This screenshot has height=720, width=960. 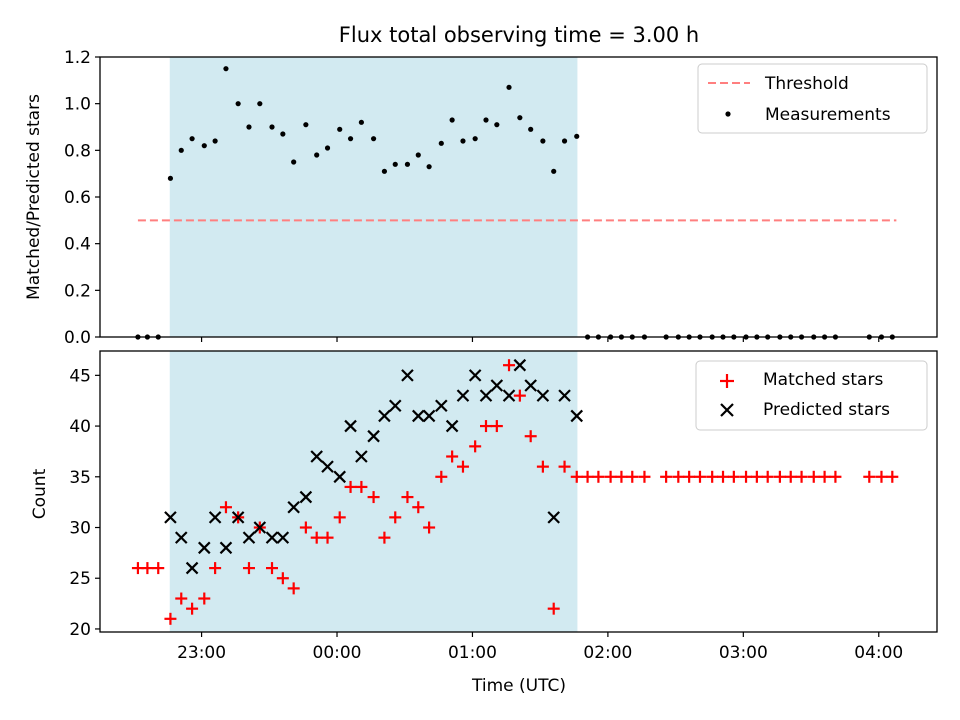 What do you see at coordinates (337, 653) in the screenshot?
I see `x-tick-label: 00:00` at bounding box center [337, 653].